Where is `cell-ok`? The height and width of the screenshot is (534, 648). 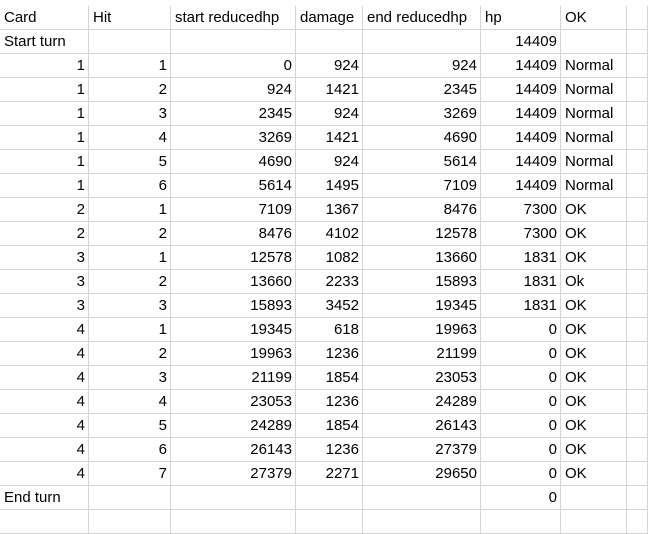 cell-ok is located at coordinates (594, 42).